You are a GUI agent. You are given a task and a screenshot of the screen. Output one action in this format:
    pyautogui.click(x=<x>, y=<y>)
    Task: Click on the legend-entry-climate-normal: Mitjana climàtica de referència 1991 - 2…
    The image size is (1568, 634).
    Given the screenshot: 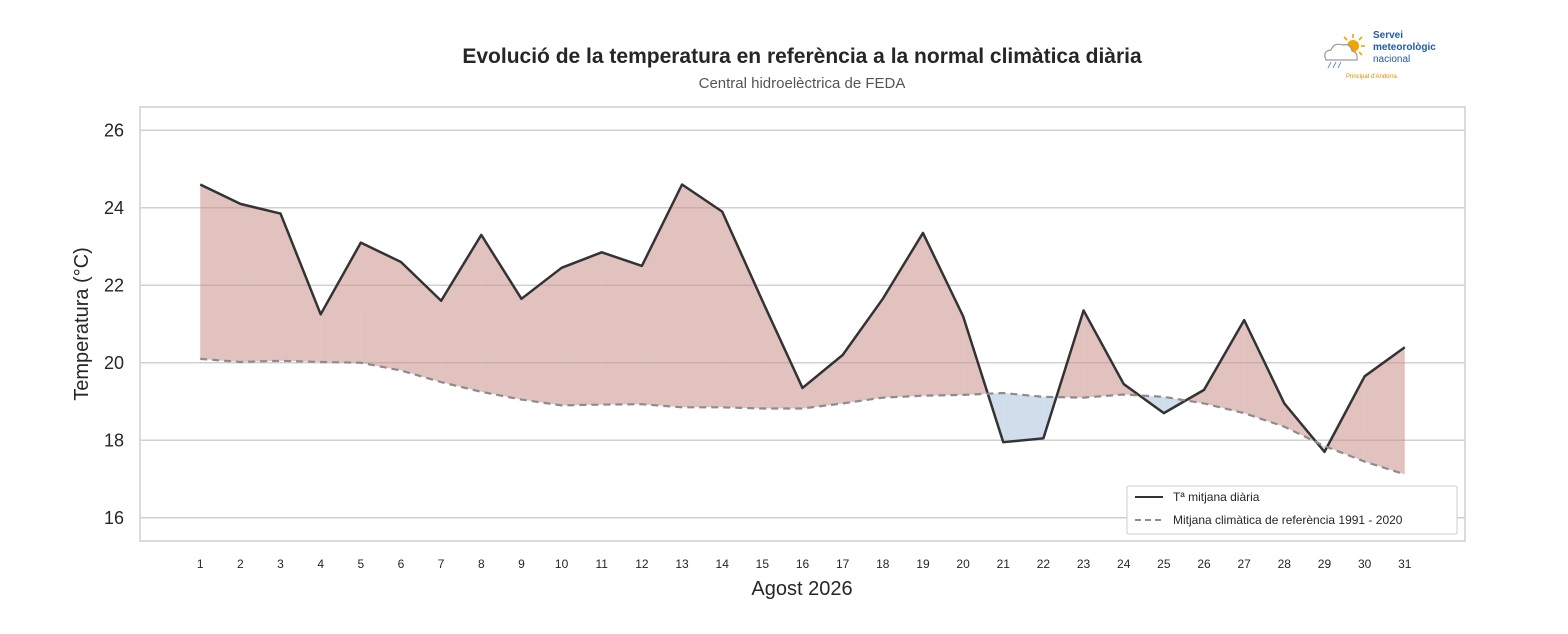 What is the action you would take?
    pyautogui.click(x=1288, y=520)
    